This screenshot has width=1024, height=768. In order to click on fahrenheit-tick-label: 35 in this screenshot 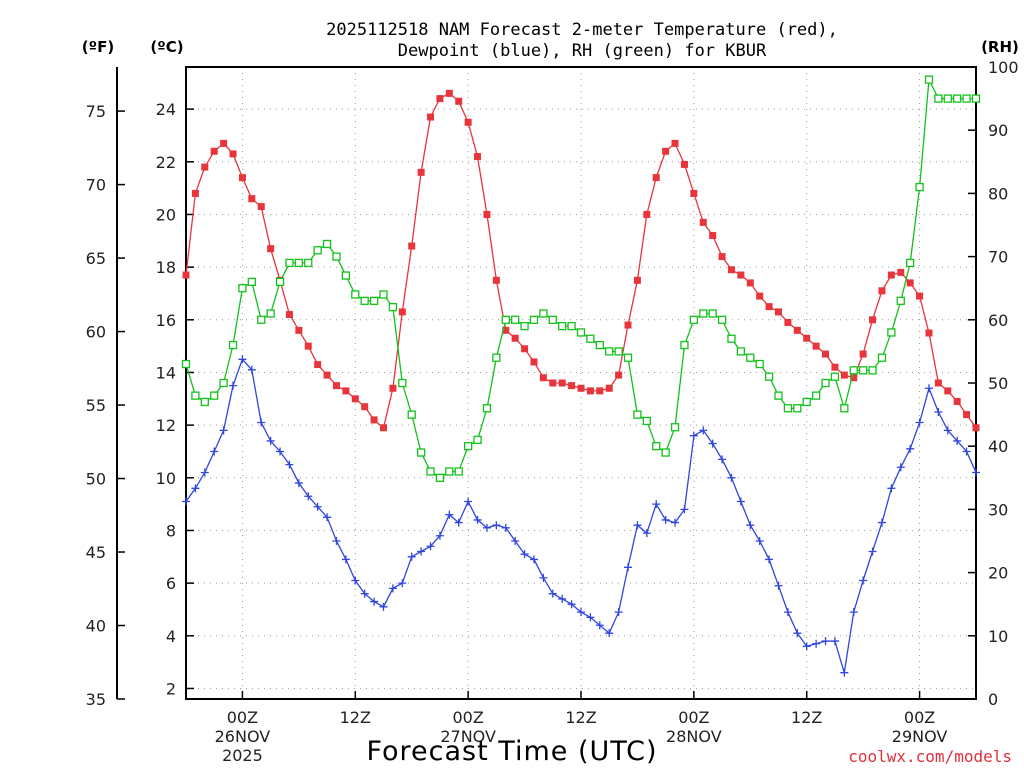, I will do `click(96, 699)`.